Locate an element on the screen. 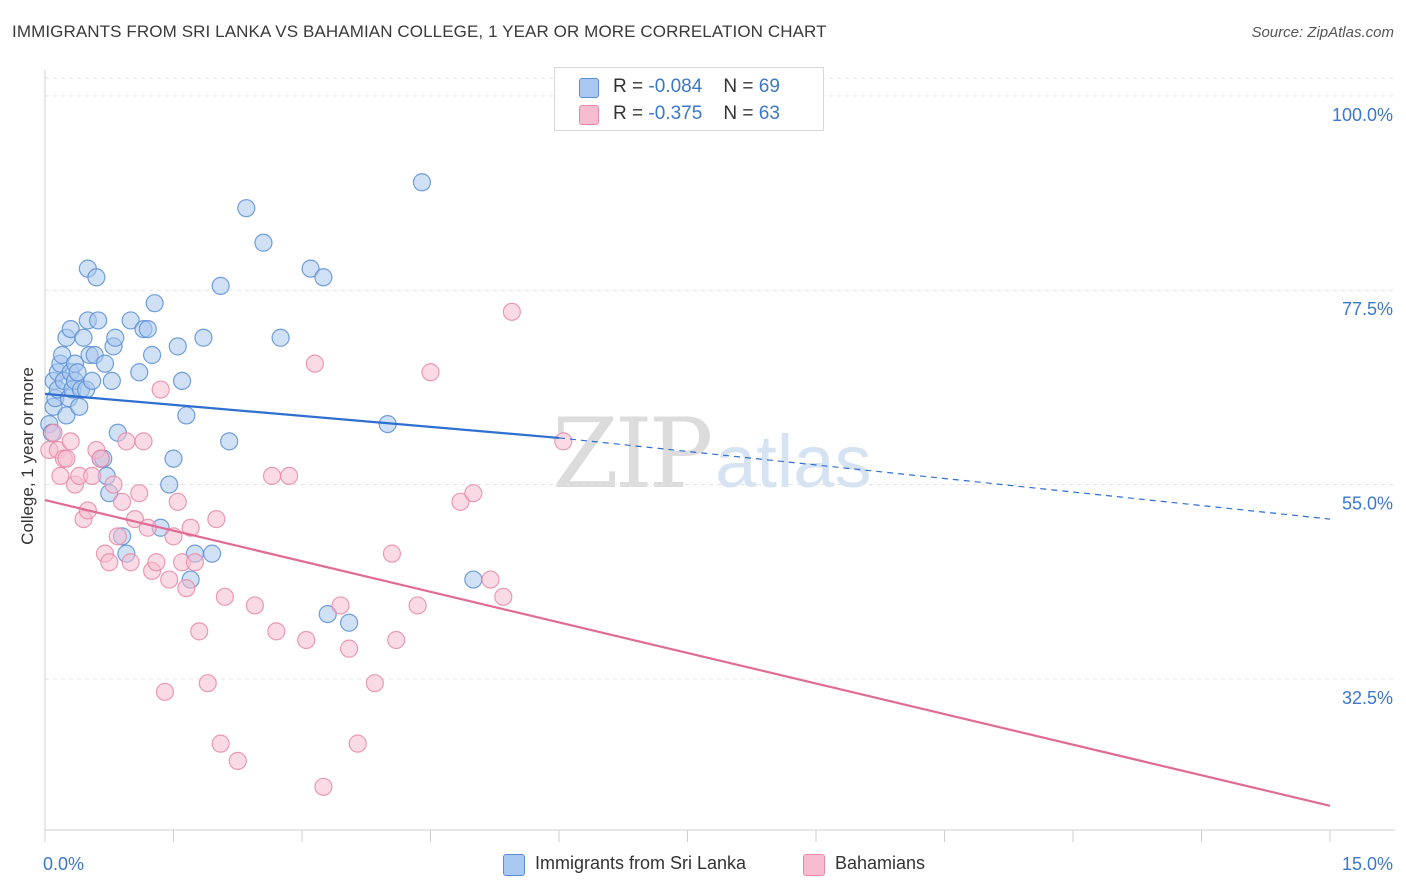 This screenshot has height=892, width=1406. y-tick-label: 55.0% is located at coordinates (1367, 504).